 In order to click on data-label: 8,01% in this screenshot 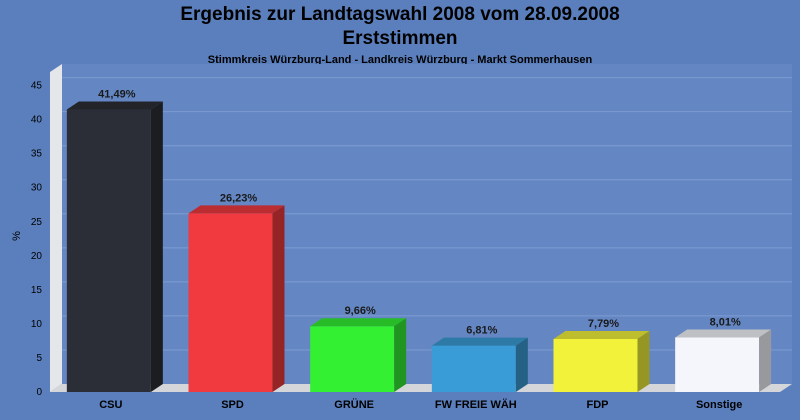, I will do `click(725, 322)`.